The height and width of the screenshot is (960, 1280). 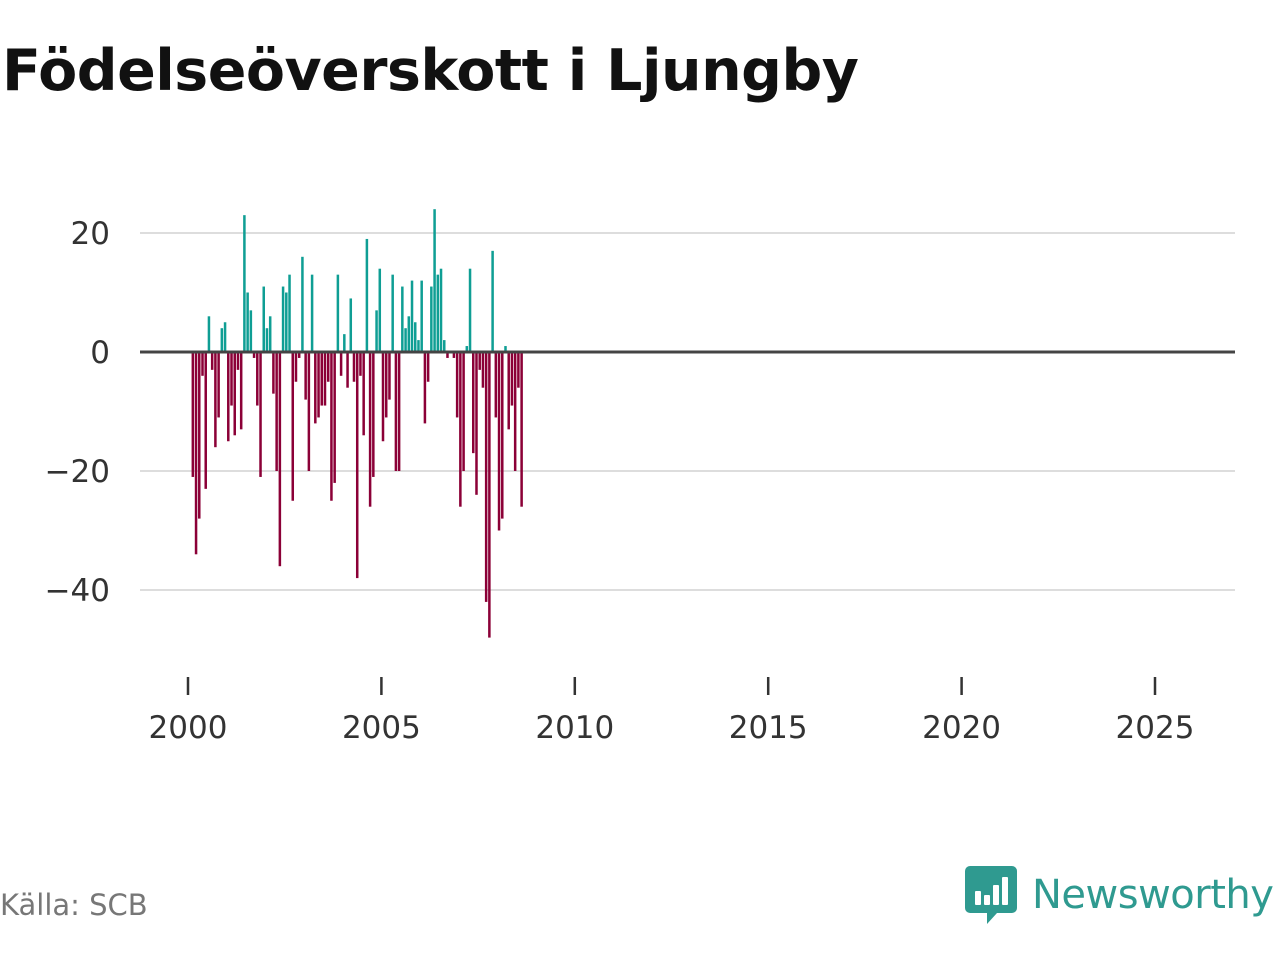 What do you see at coordinates (77, 591) in the screenshot?
I see `y-tick-label--40: −40` at bounding box center [77, 591].